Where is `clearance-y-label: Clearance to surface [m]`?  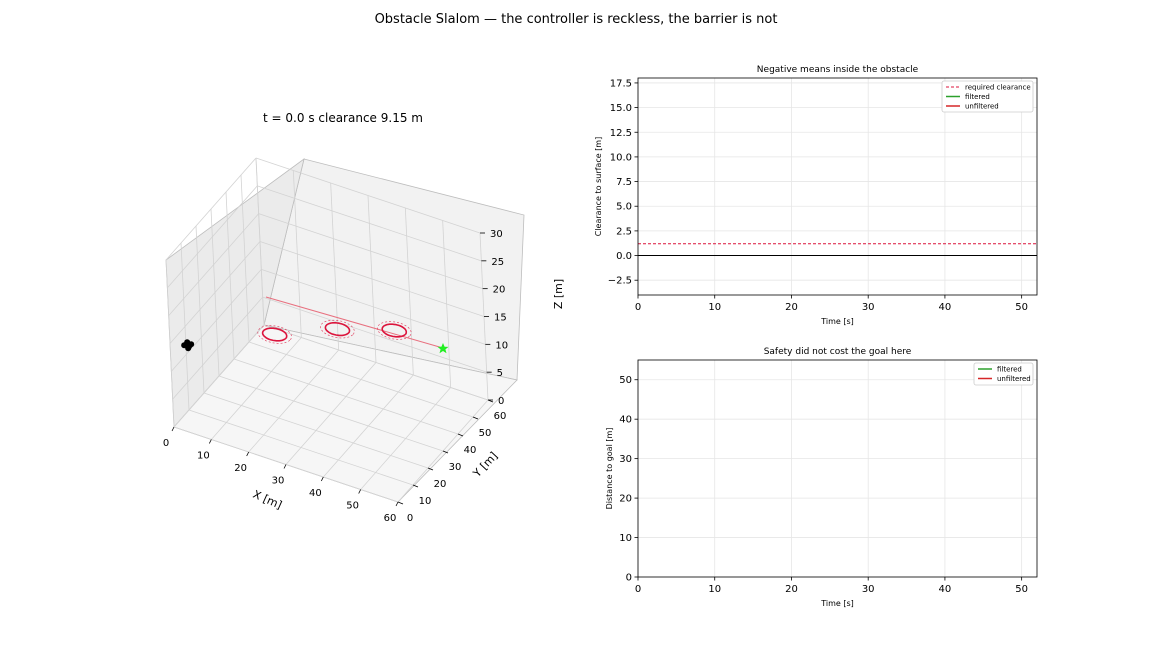
clearance-y-label: Clearance to surface [m] is located at coordinates (598, 186).